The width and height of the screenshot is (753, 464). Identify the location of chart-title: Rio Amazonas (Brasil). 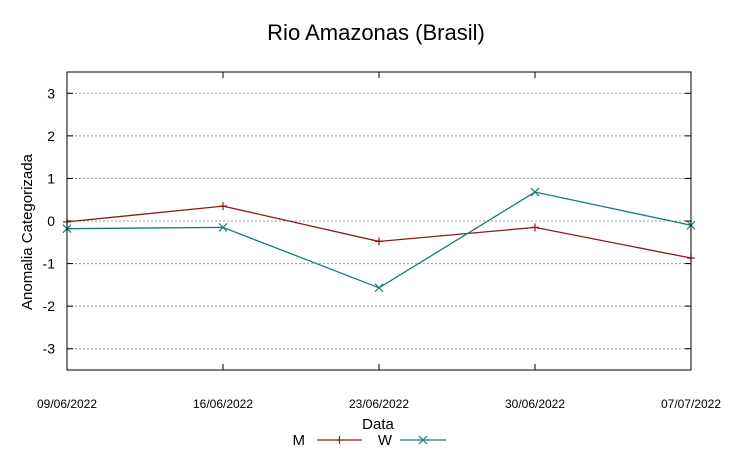
(376, 32).